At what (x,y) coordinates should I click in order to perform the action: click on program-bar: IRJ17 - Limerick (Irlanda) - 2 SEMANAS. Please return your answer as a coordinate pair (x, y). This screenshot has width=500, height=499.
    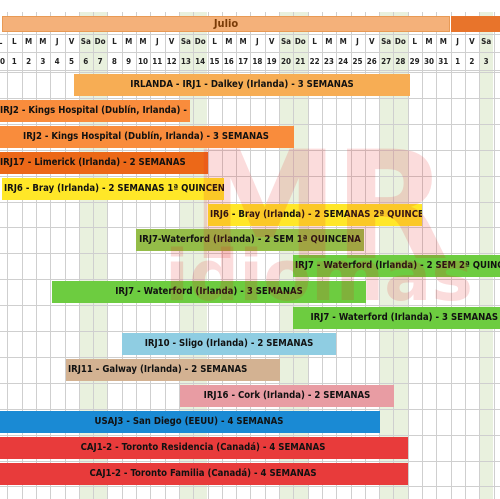
    Looking at the image, I should click on (104, 162).